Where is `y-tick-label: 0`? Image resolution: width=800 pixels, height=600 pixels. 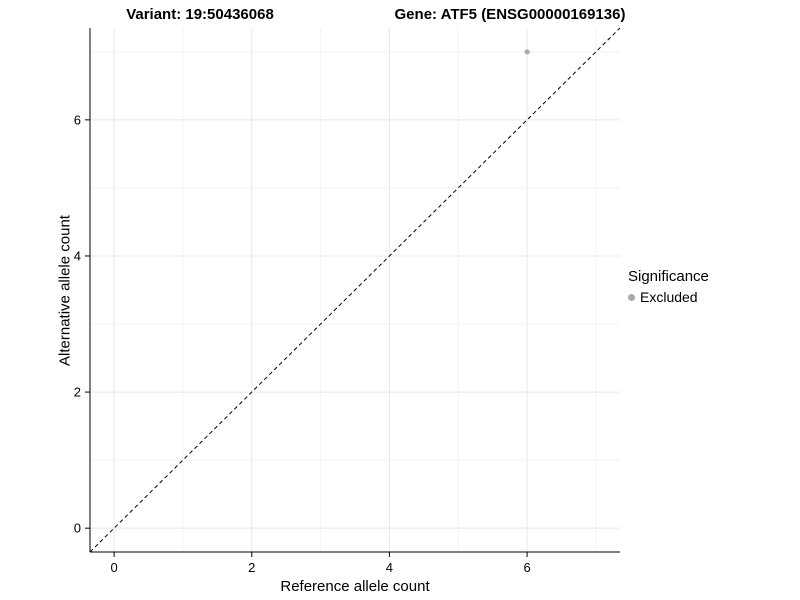 y-tick-label: 0 is located at coordinates (77, 528).